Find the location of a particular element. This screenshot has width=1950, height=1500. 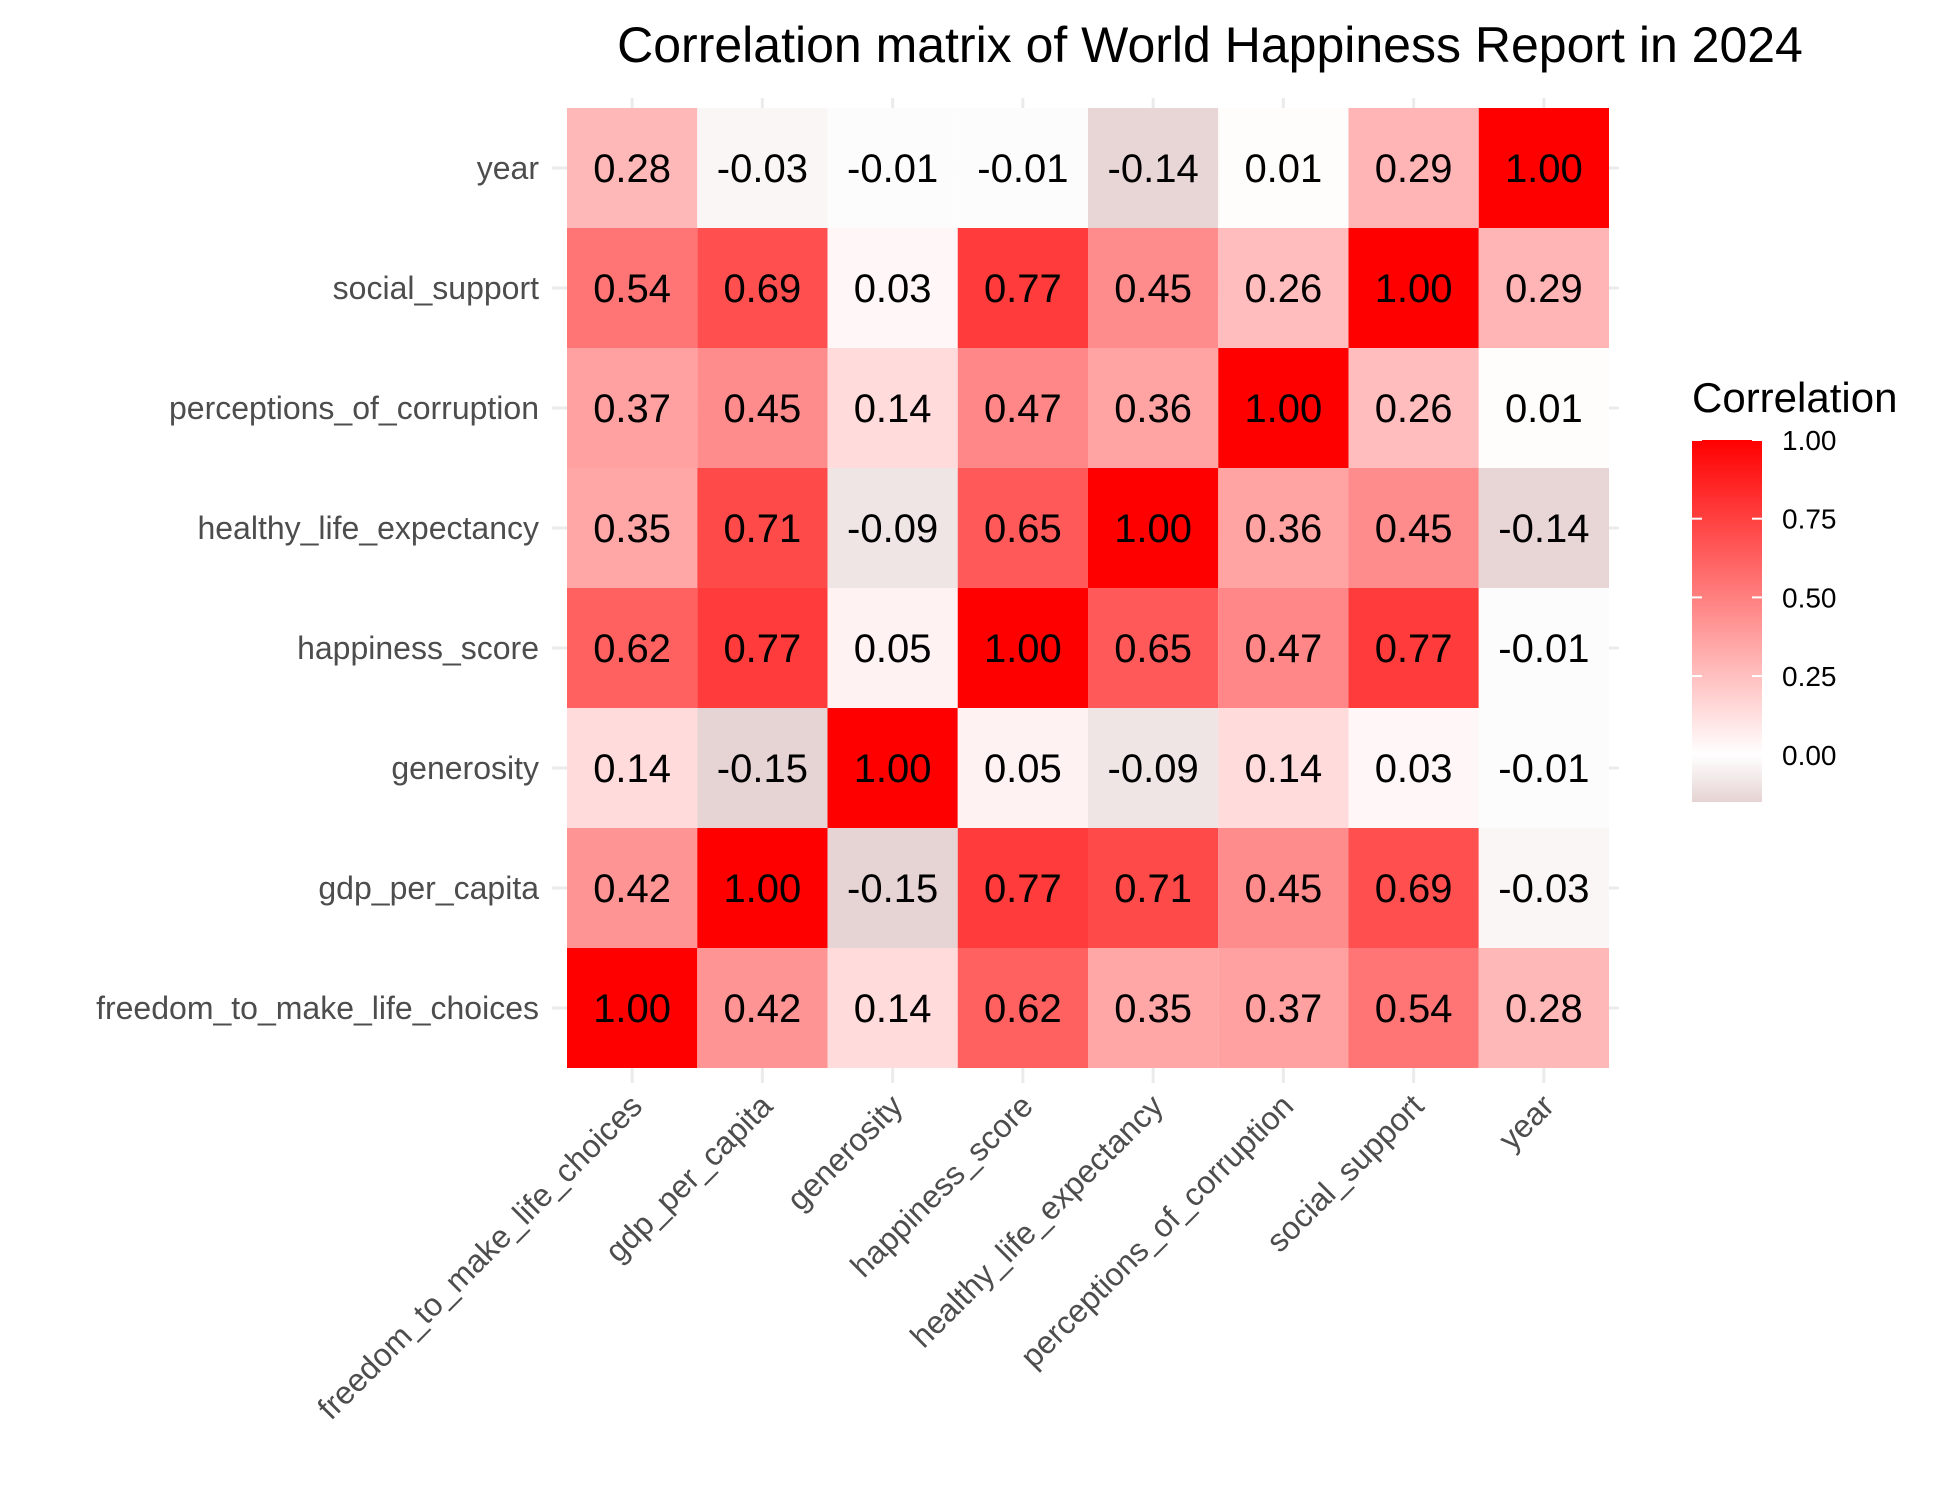

x-tick-label: healthy_life_expectancy is located at coordinates (1036, 1220).